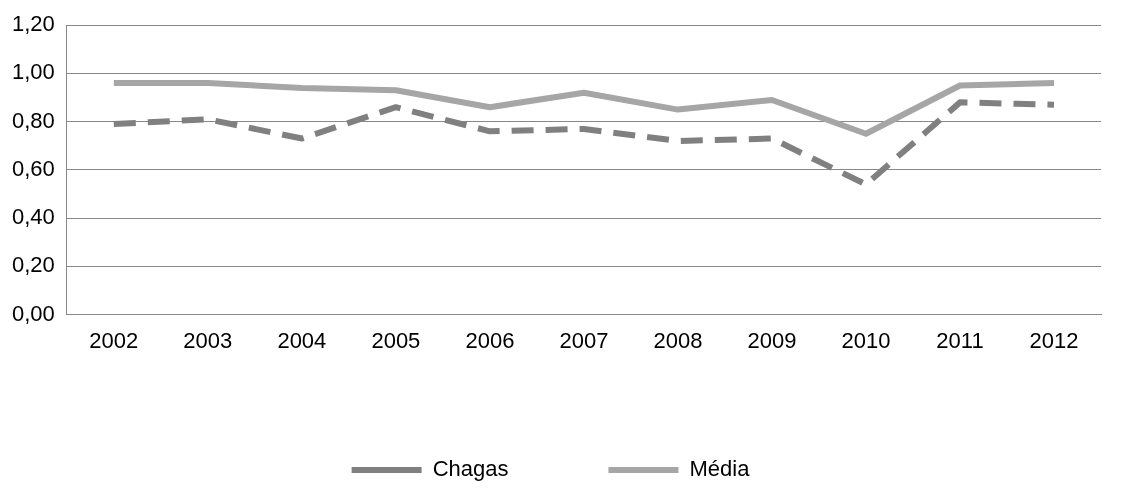 Image resolution: width=1131 pixels, height=491 pixels. What do you see at coordinates (960, 340) in the screenshot?
I see `x-tick-label: 2011` at bounding box center [960, 340].